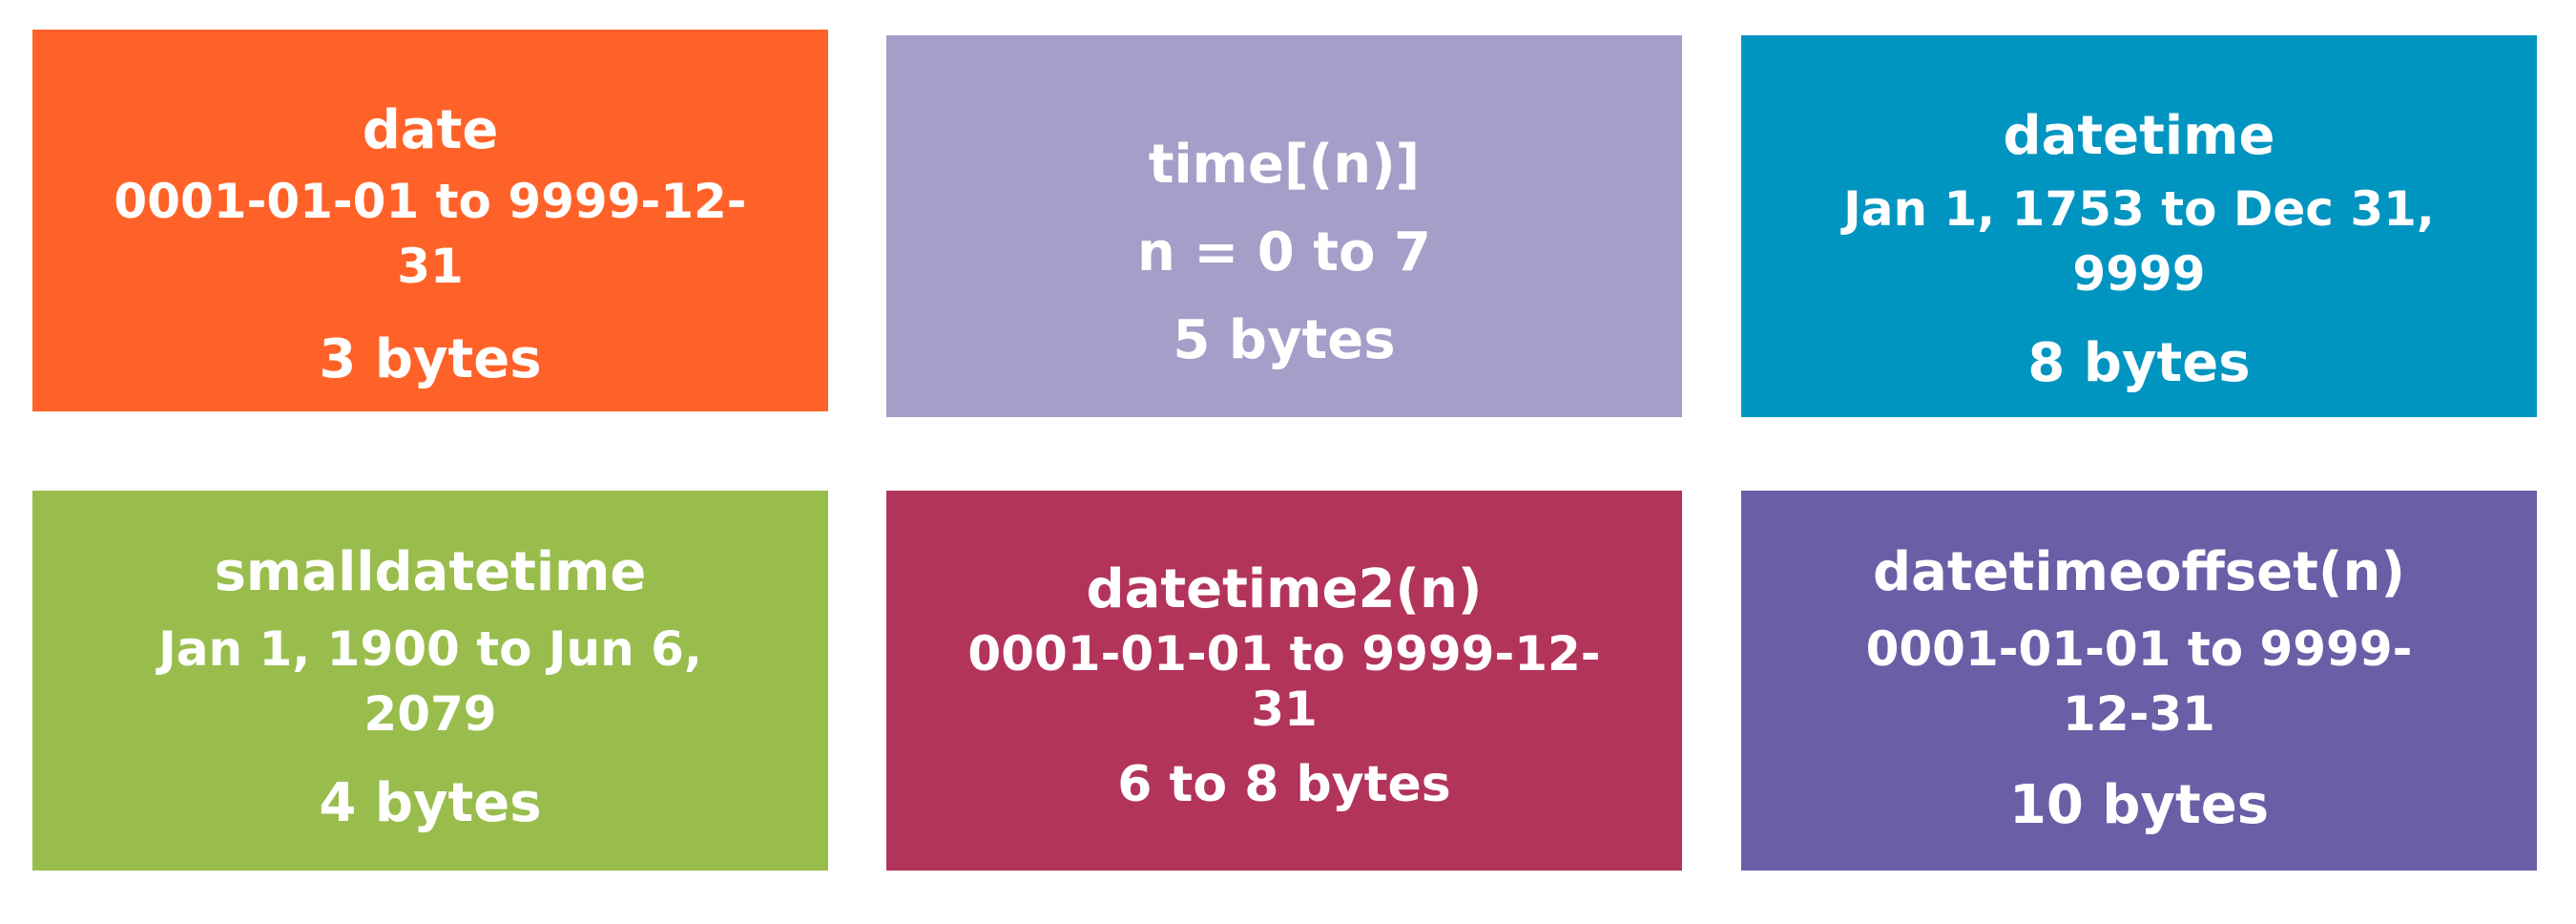 The width and height of the screenshot is (2576, 924). I want to click on tile-title: datetime, so click(2139, 136).